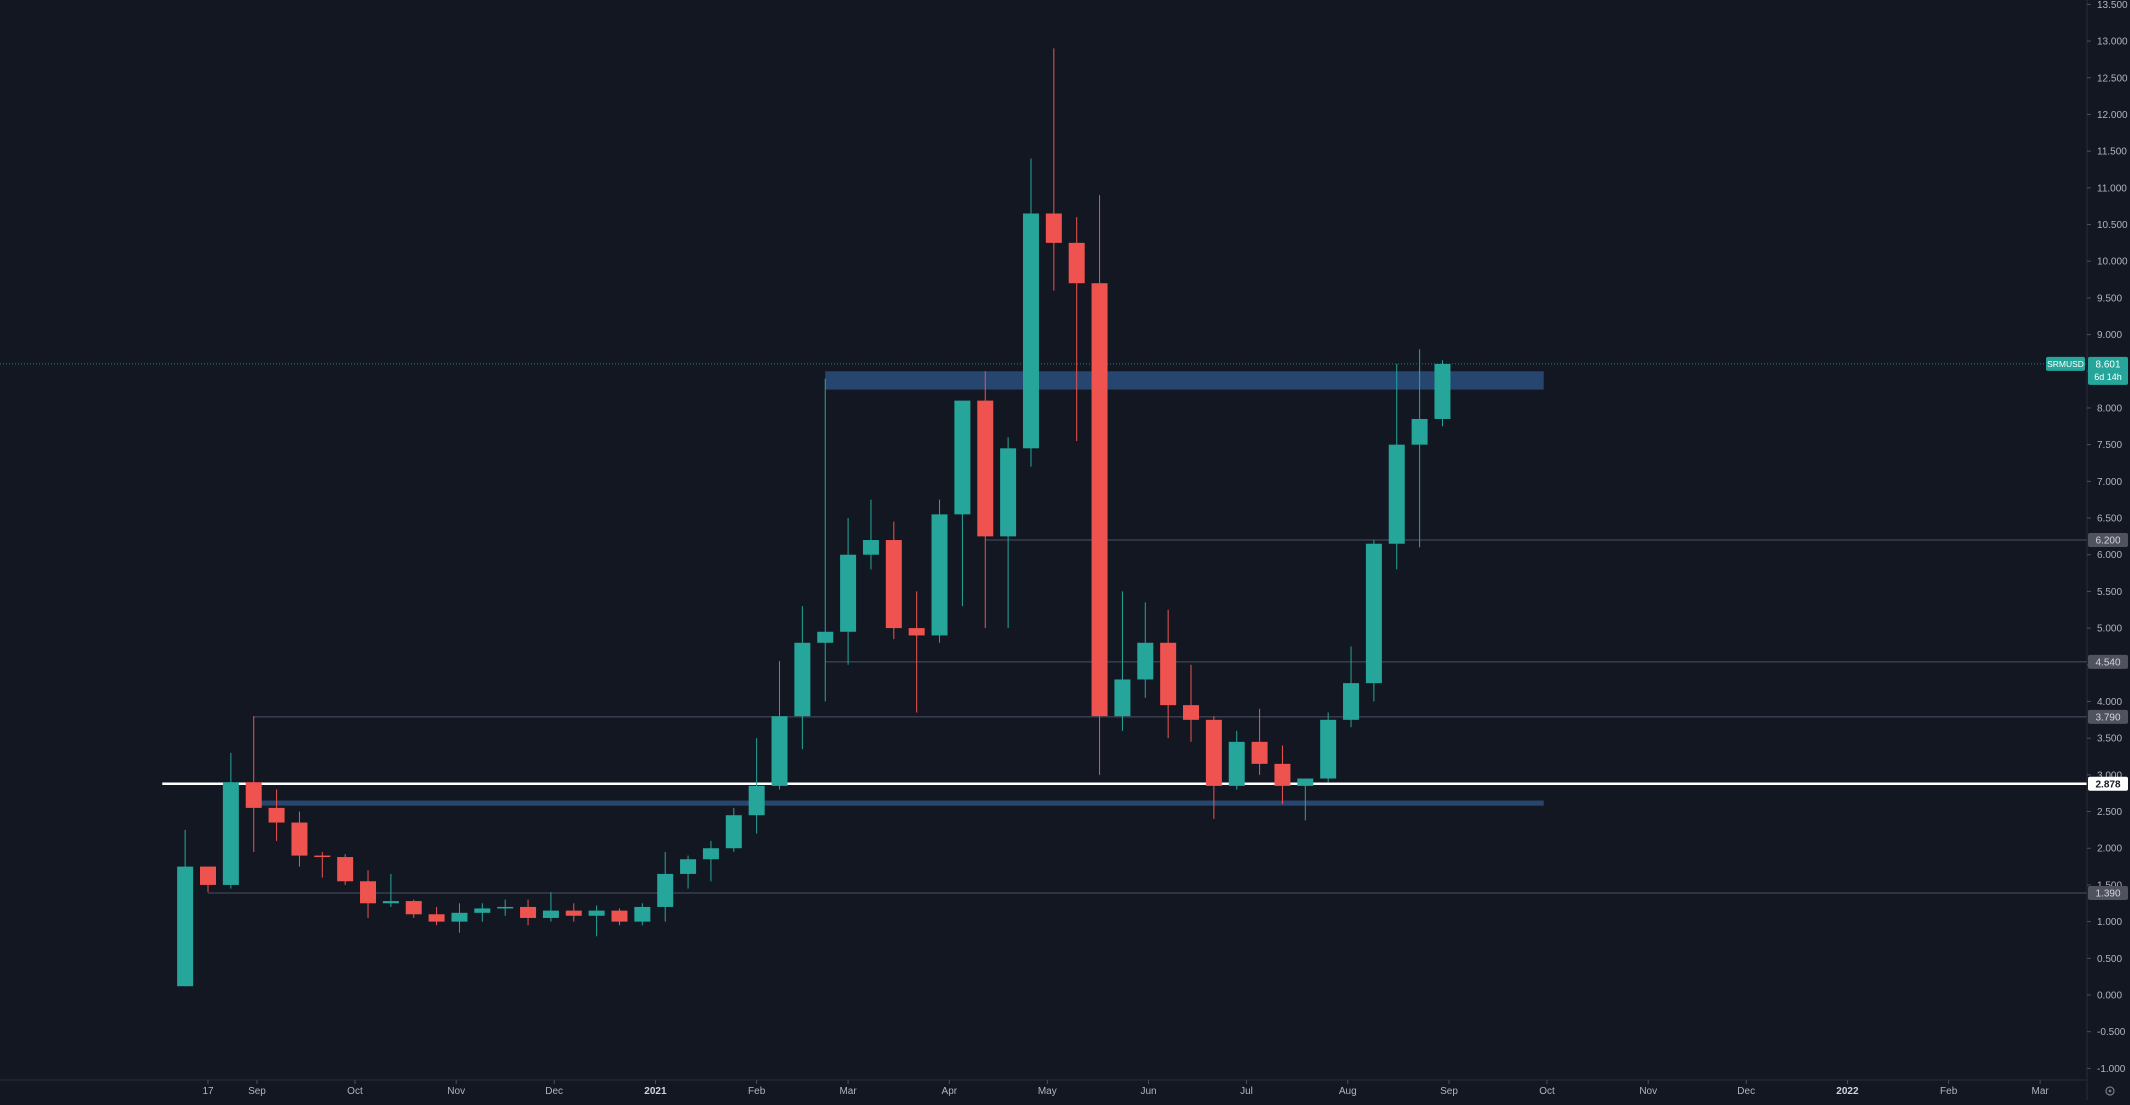 This screenshot has height=1105, width=2130. What do you see at coordinates (2109, 555) in the screenshot?
I see `price-tick-label-14: 6.000` at bounding box center [2109, 555].